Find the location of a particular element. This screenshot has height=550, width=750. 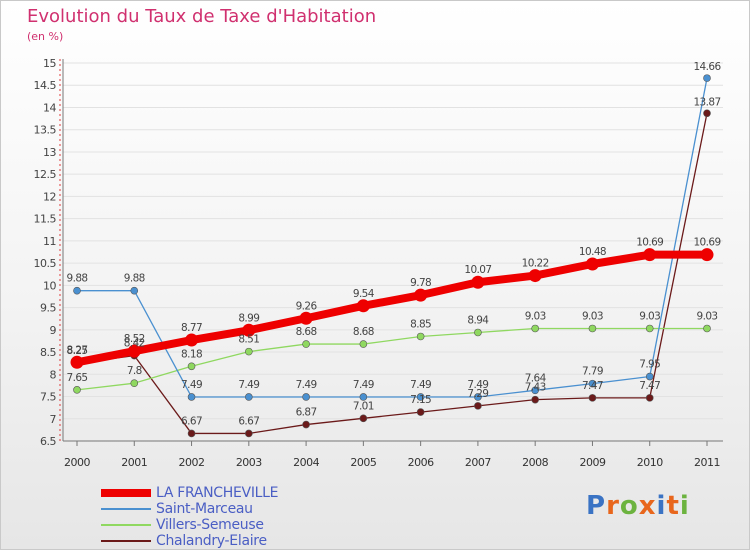

y-tick-label: 12.5 is located at coordinates (45, 174).